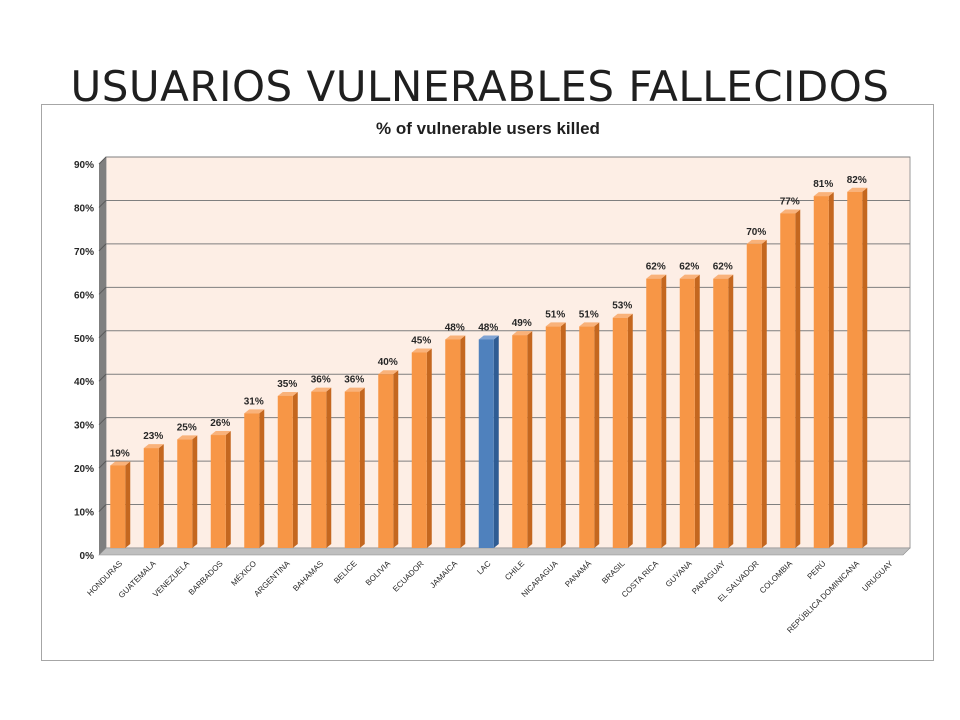 This screenshot has width=960, height=720. What do you see at coordinates (153, 436) in the screenshot?
I see `data-label: 23%` at bounding box center [153, 436].